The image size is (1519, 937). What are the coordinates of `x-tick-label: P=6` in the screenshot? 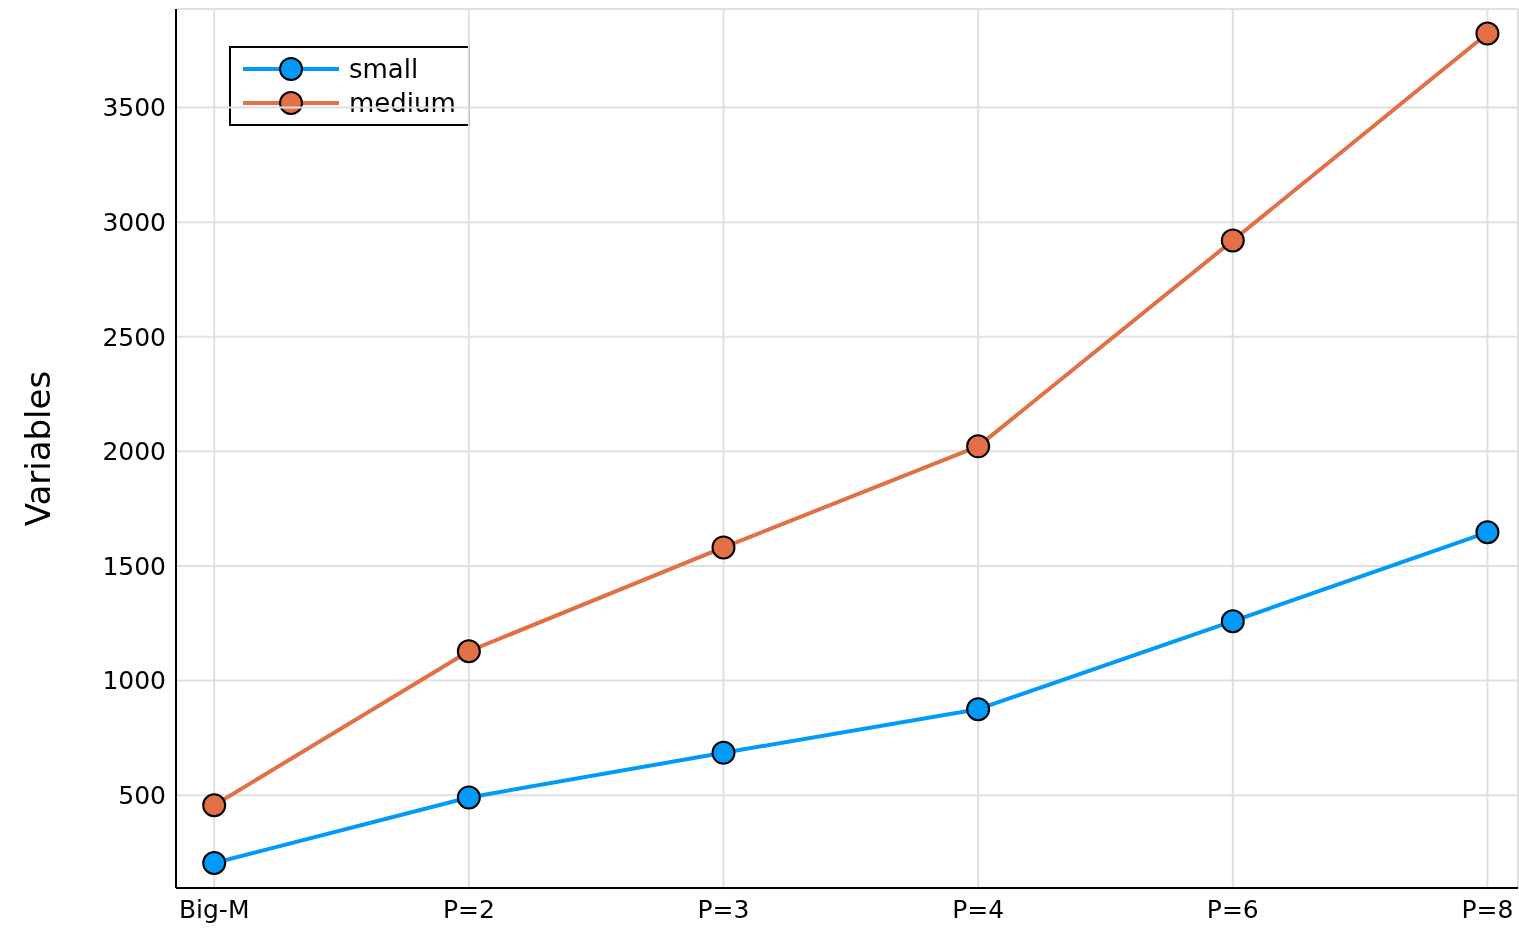 It's located at (1232, 909).